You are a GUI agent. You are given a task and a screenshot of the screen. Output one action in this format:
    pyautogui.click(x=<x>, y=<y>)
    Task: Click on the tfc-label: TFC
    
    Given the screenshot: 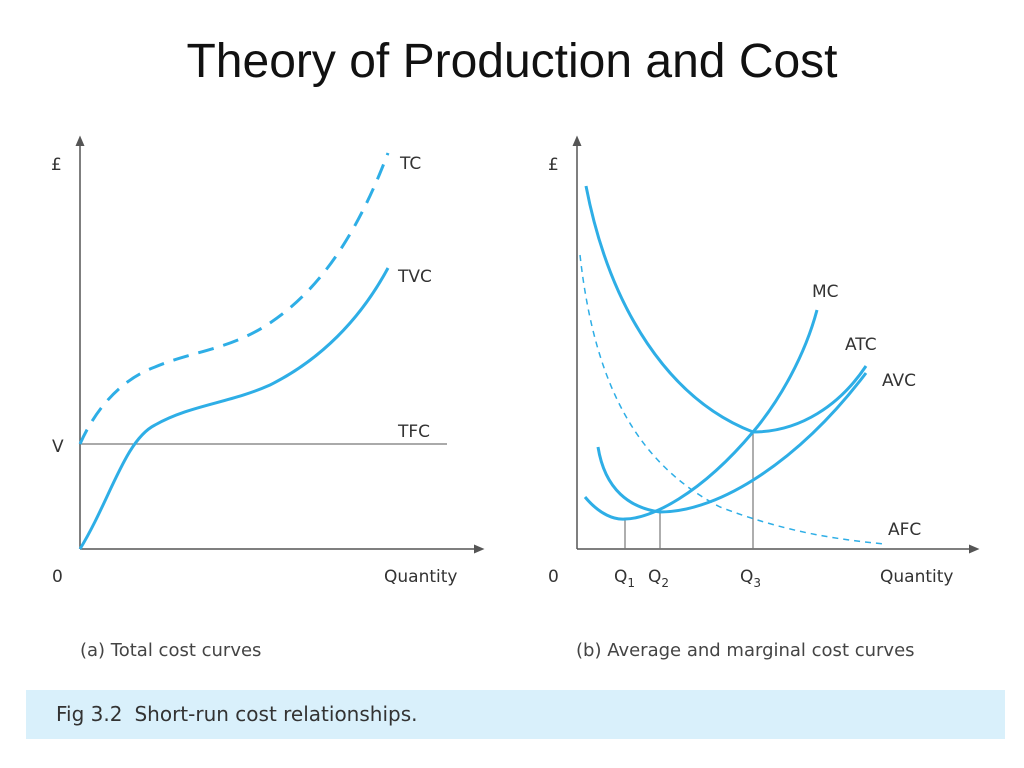 What is the action you would take?
    pyautogui.click(x=413, y=432)
    